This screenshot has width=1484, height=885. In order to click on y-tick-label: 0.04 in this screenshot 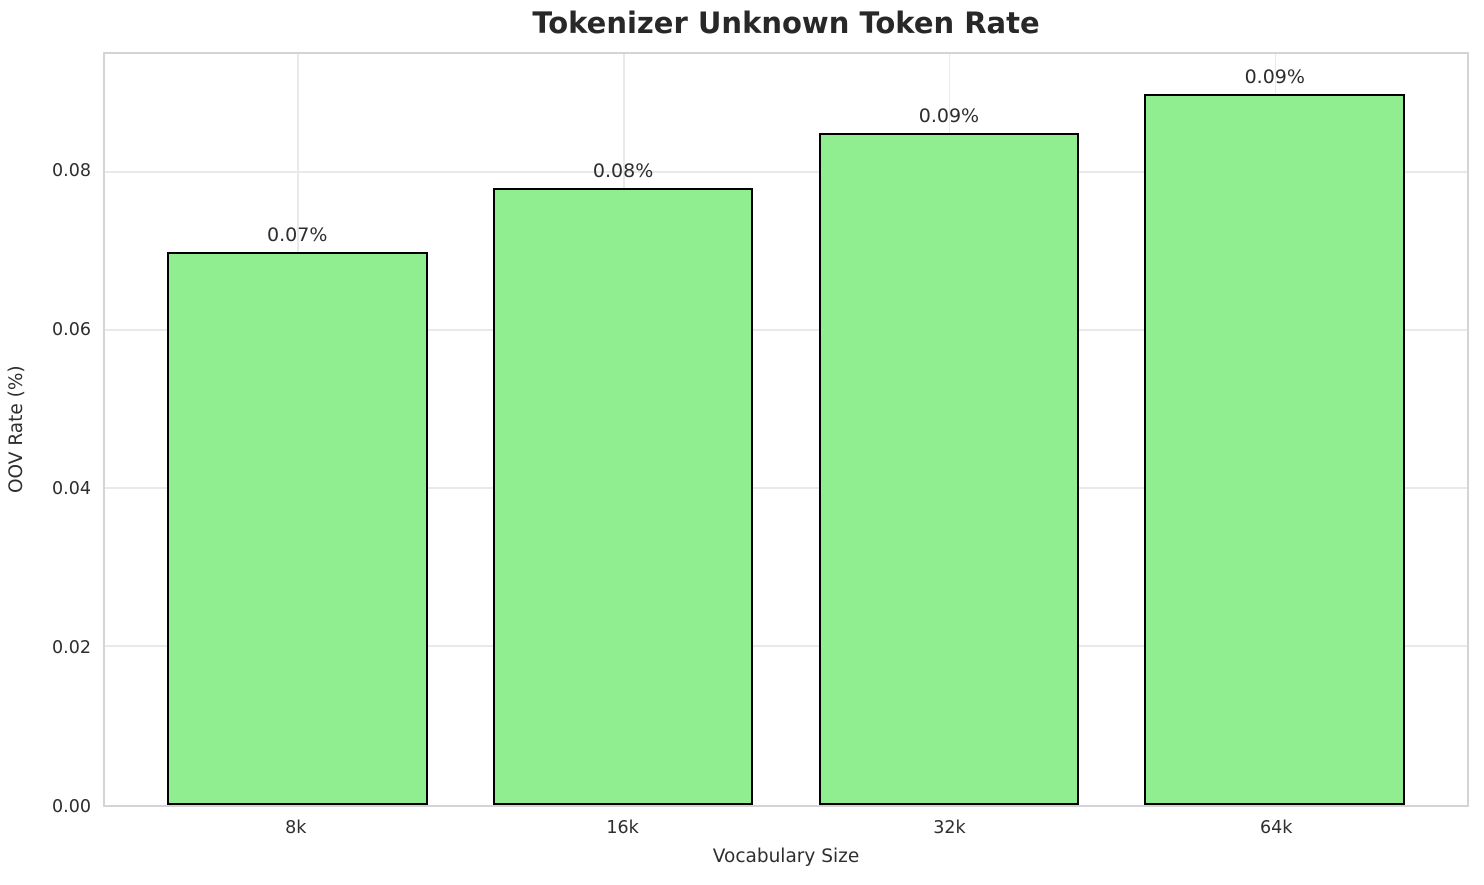, I will do `click(71, 489)`.